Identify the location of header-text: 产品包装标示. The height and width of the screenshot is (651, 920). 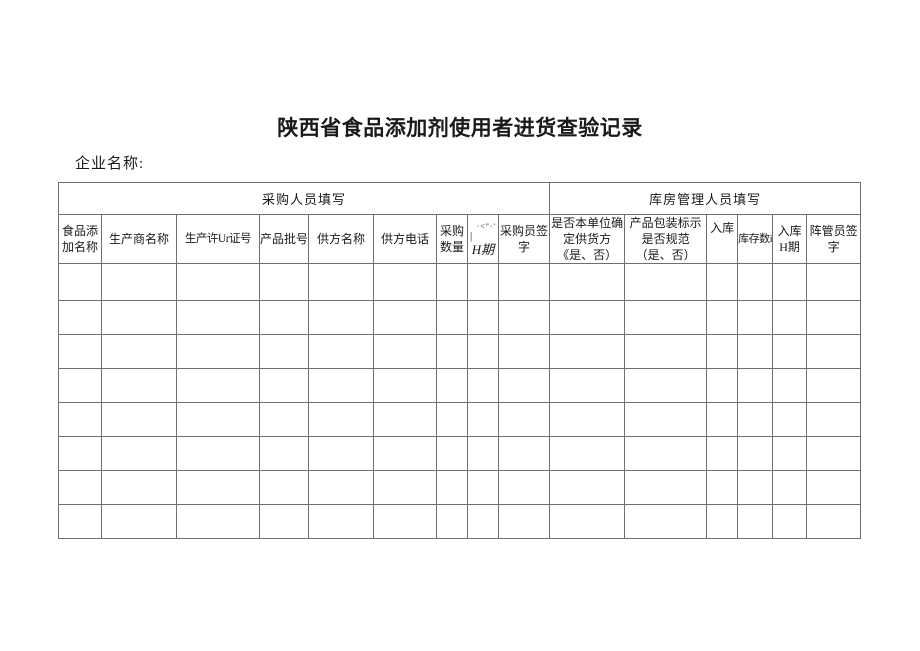
(665, 223).